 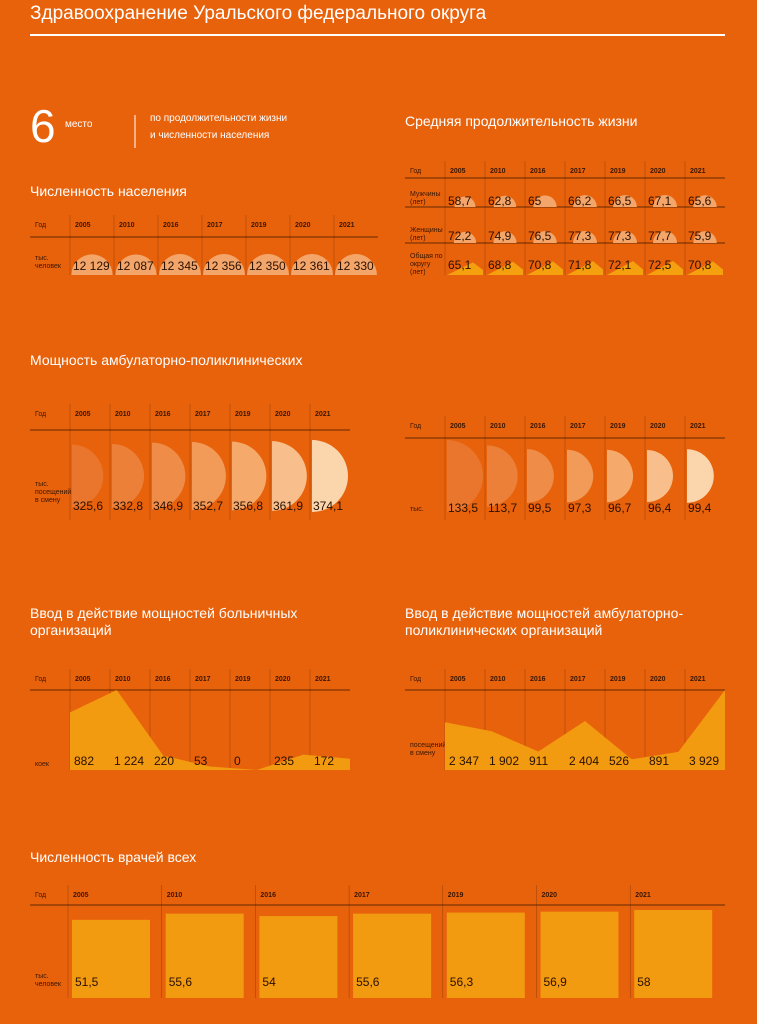 I want to click on chart-title: Средняя продолжительность жизни, so click(x=521, y=121).